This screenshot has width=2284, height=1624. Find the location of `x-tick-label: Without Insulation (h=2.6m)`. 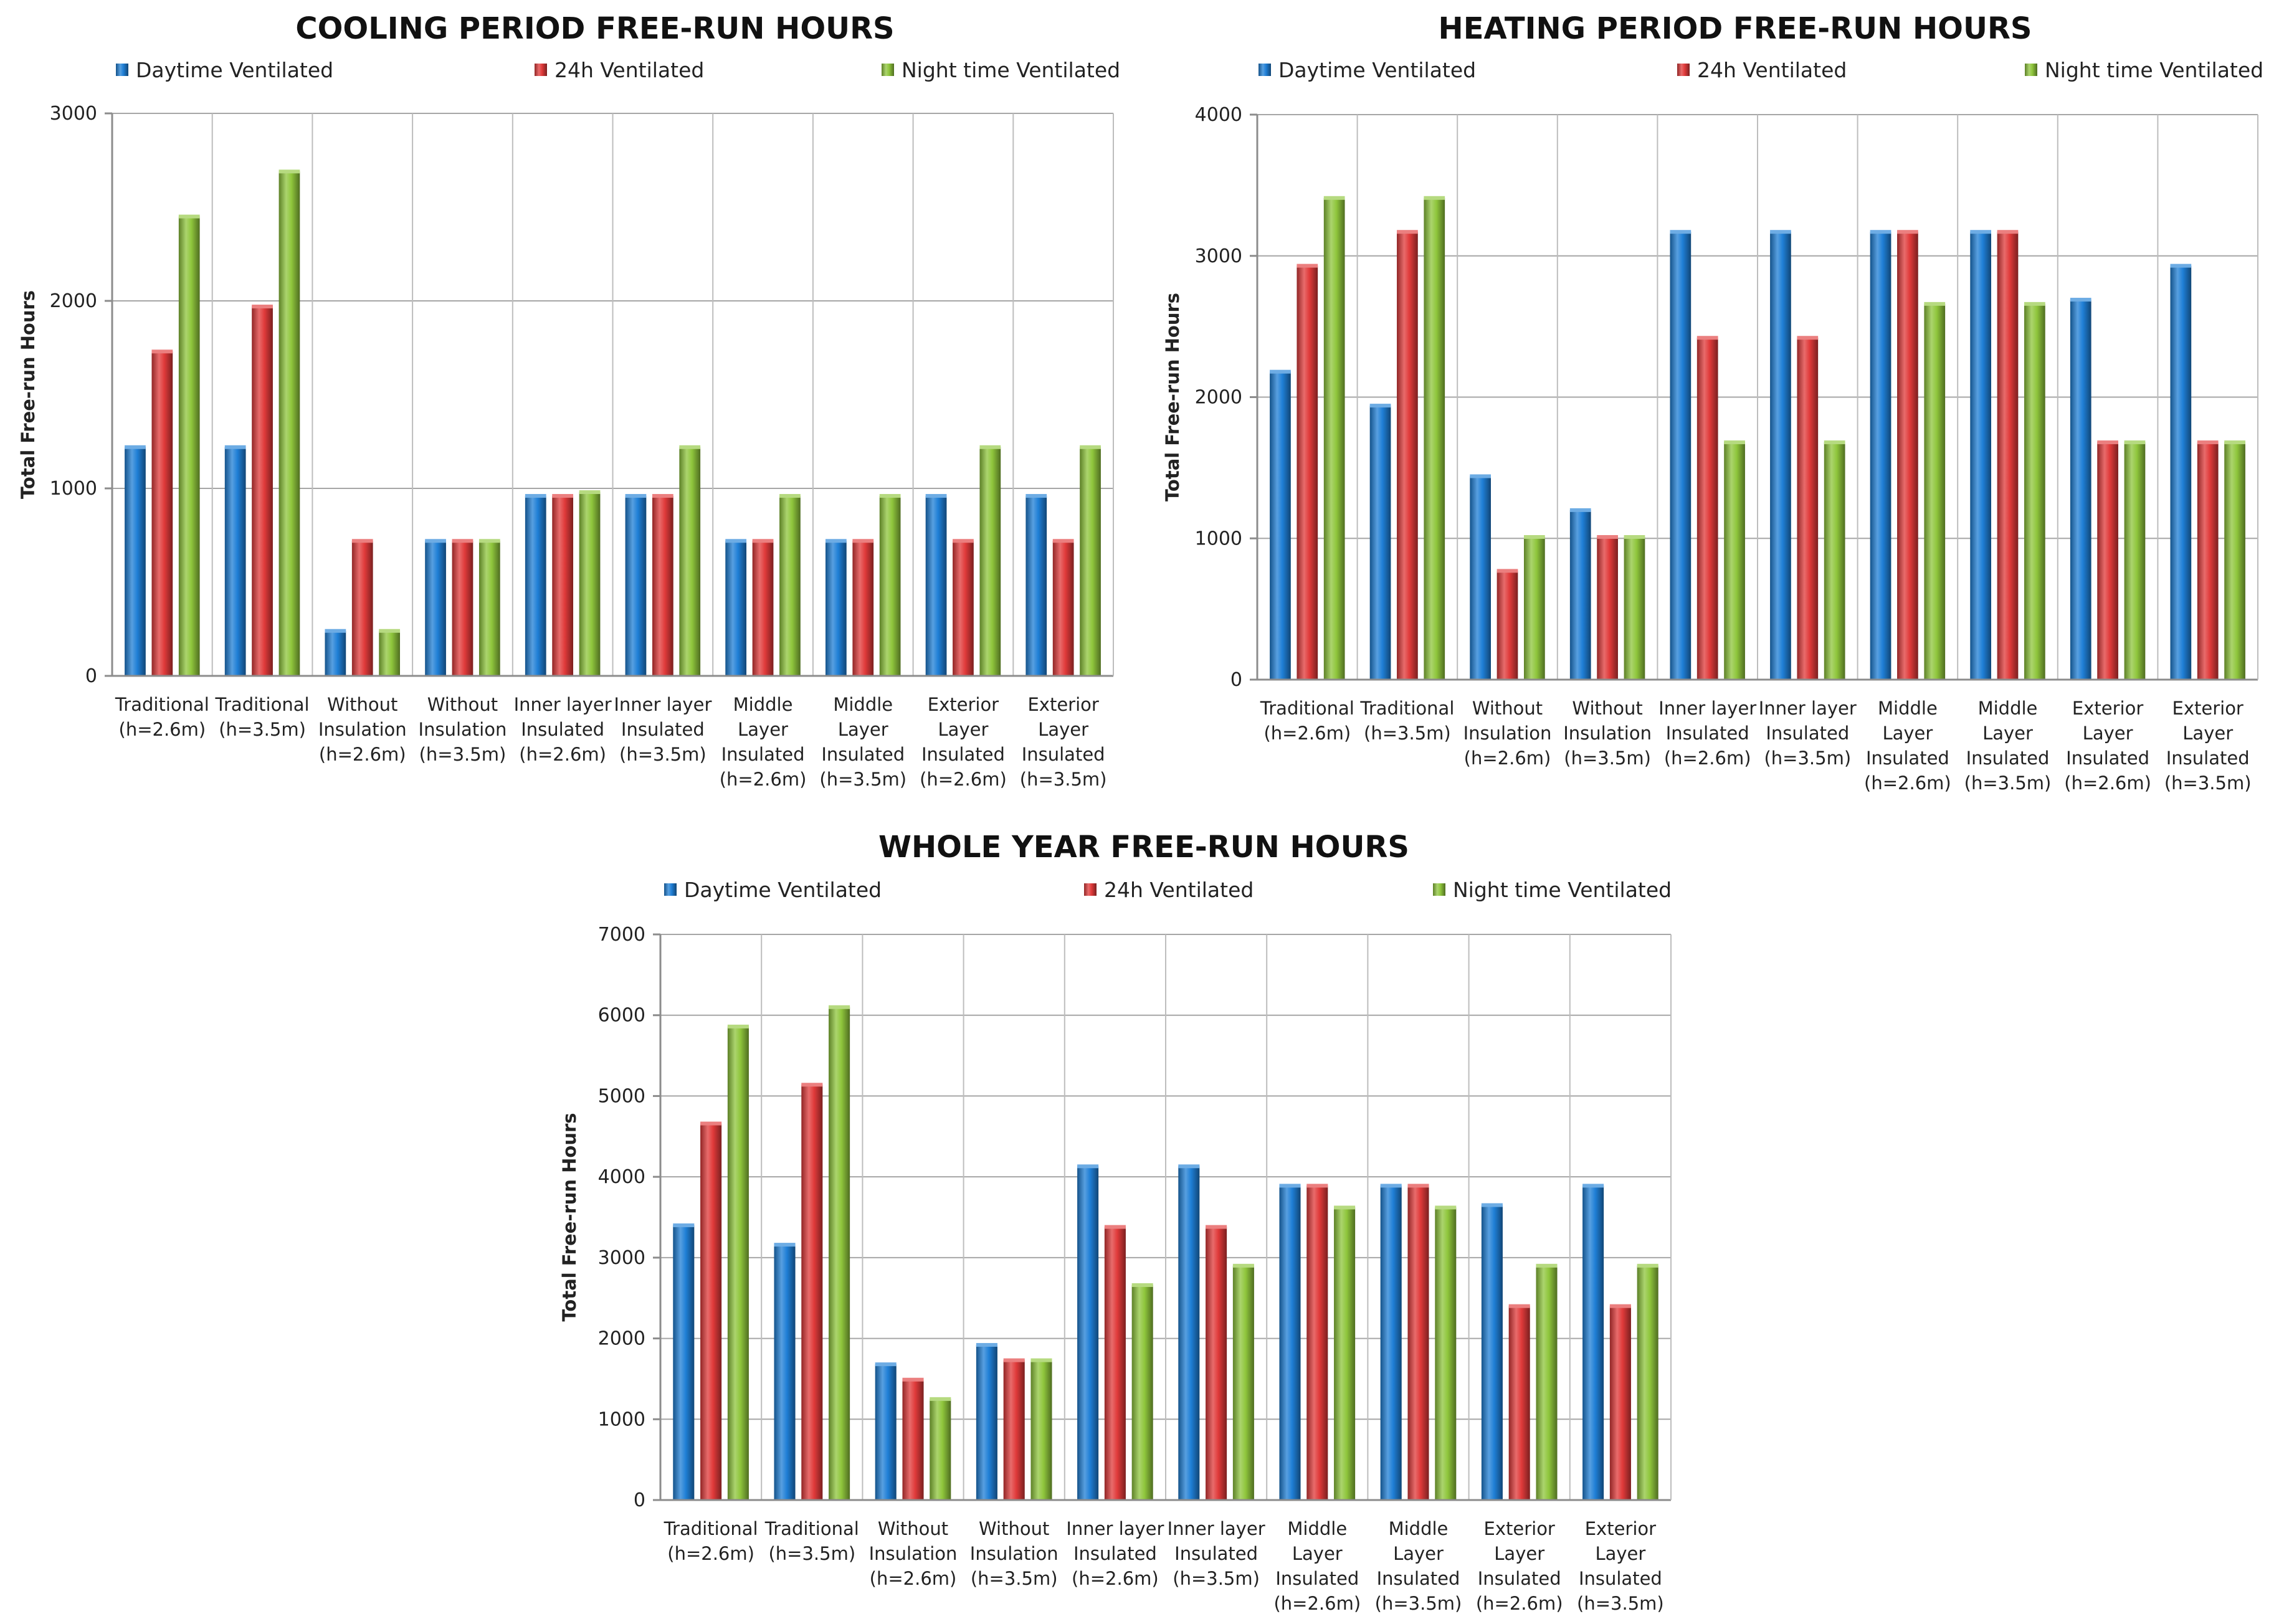

x-tick-label: Without Insulation (h=2.6m) is located at coordinates (1507, 733).